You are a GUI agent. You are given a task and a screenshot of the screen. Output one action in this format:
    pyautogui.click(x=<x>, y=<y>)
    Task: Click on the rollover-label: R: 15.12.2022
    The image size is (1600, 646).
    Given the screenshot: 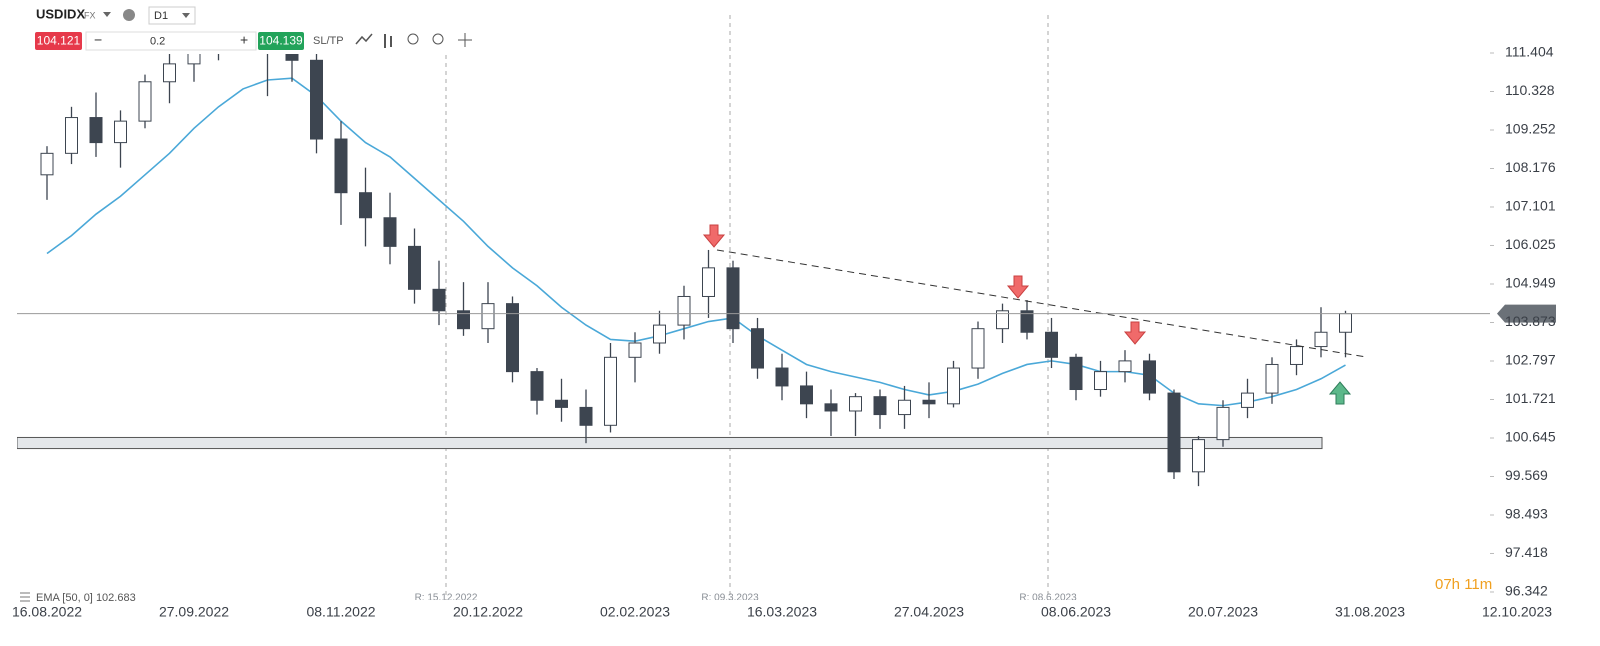 What is the action you would take?
    pyautogui.click(x=446, y=598)
    